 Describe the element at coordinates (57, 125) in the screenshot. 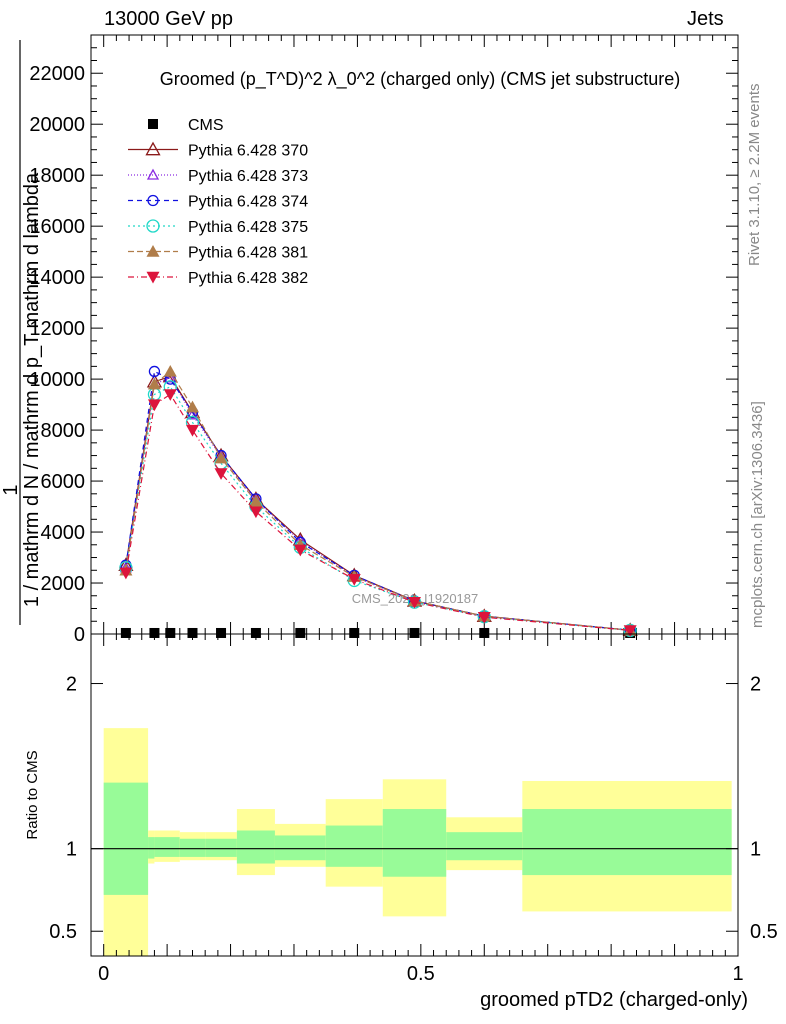

I see `y-tick-label: 20000` at that location.